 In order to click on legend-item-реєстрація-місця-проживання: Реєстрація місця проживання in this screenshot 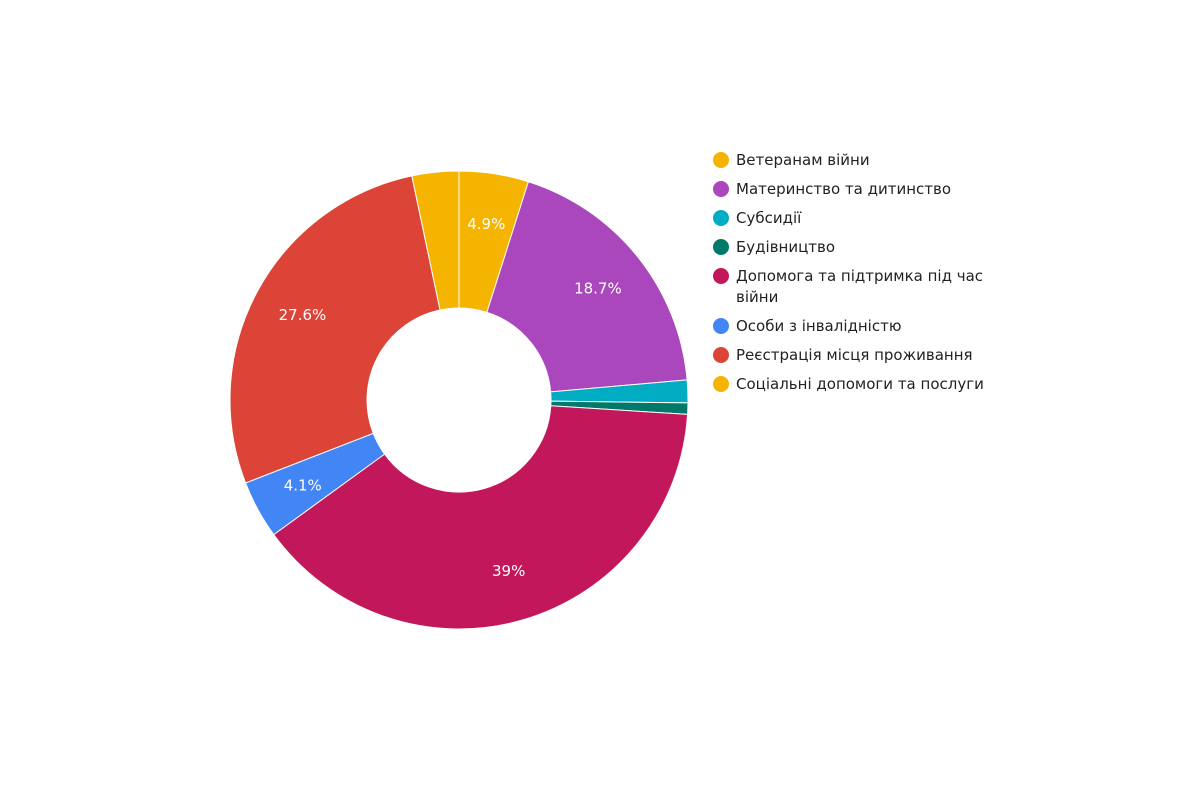, I will do `click(863, 355)`.